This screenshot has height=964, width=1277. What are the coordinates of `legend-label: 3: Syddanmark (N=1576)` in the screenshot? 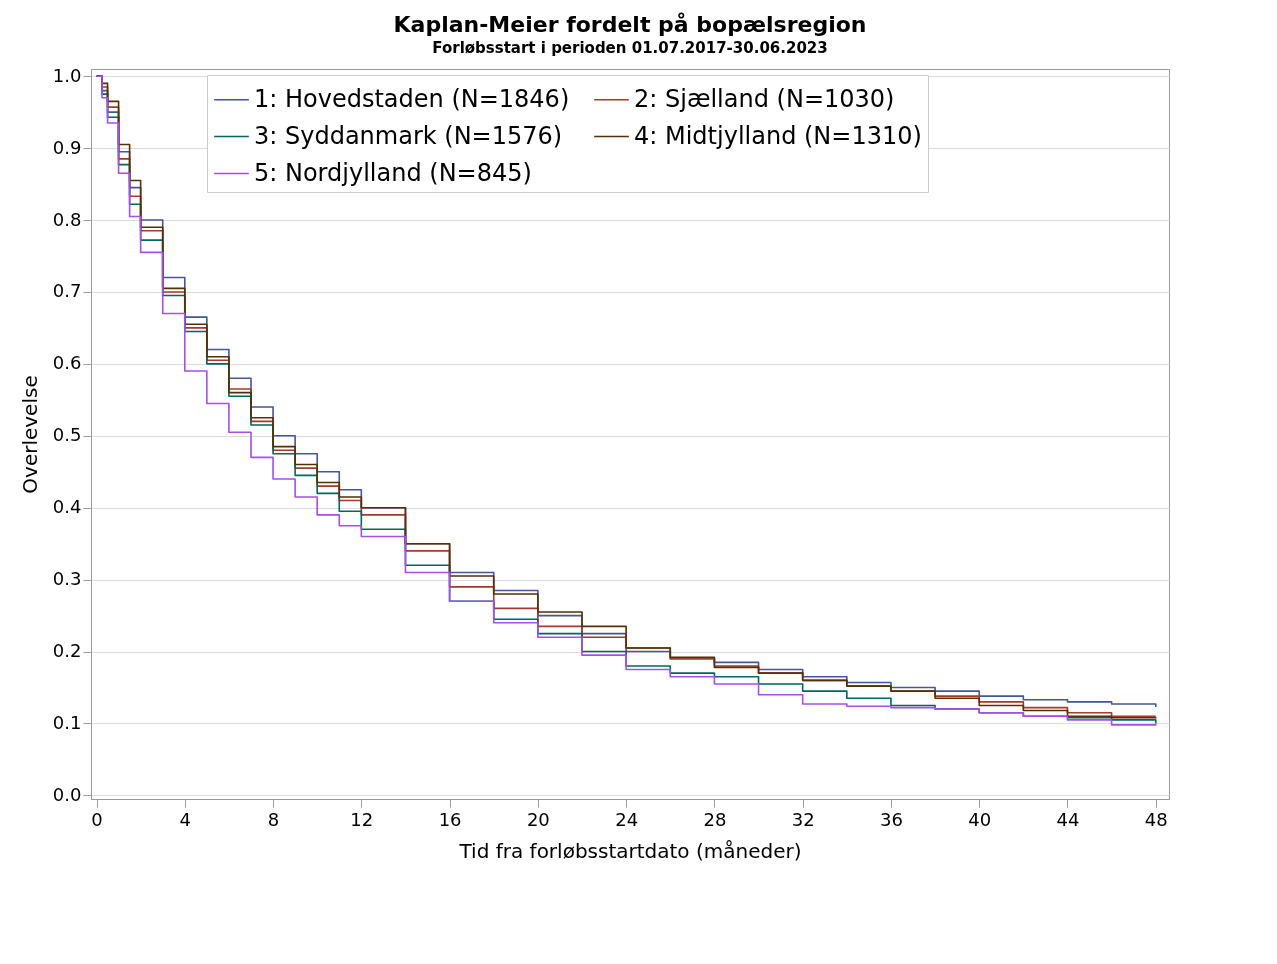 It's located at (408, 135).